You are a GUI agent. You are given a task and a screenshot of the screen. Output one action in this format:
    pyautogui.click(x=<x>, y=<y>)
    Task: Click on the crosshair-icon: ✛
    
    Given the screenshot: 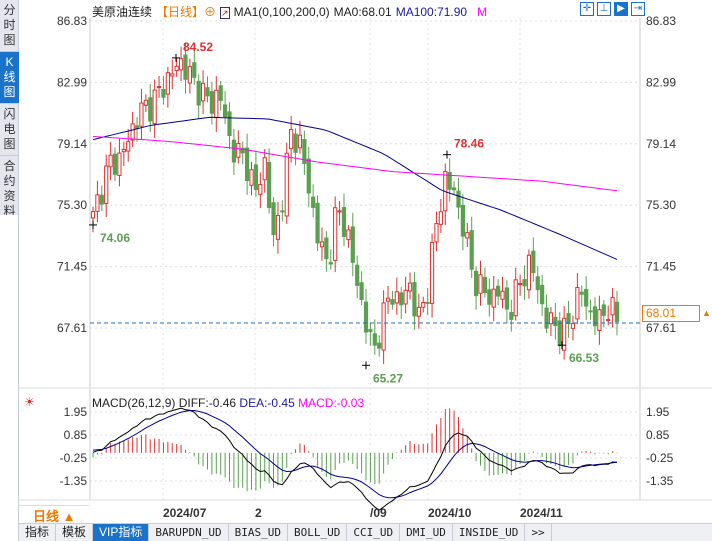 What is the action you would take?
    pyautogui.click(x=587, y=9)
    